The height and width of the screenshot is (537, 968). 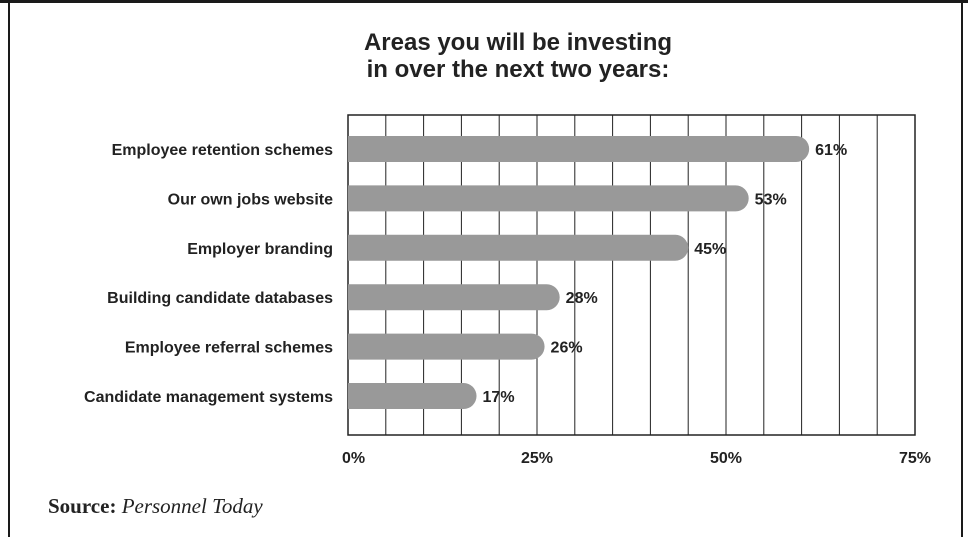 What do you see at coordinates (223, 150) in the screenshot?
I see `category-label: Employee retention schemes` at bounding box center [223, 150].